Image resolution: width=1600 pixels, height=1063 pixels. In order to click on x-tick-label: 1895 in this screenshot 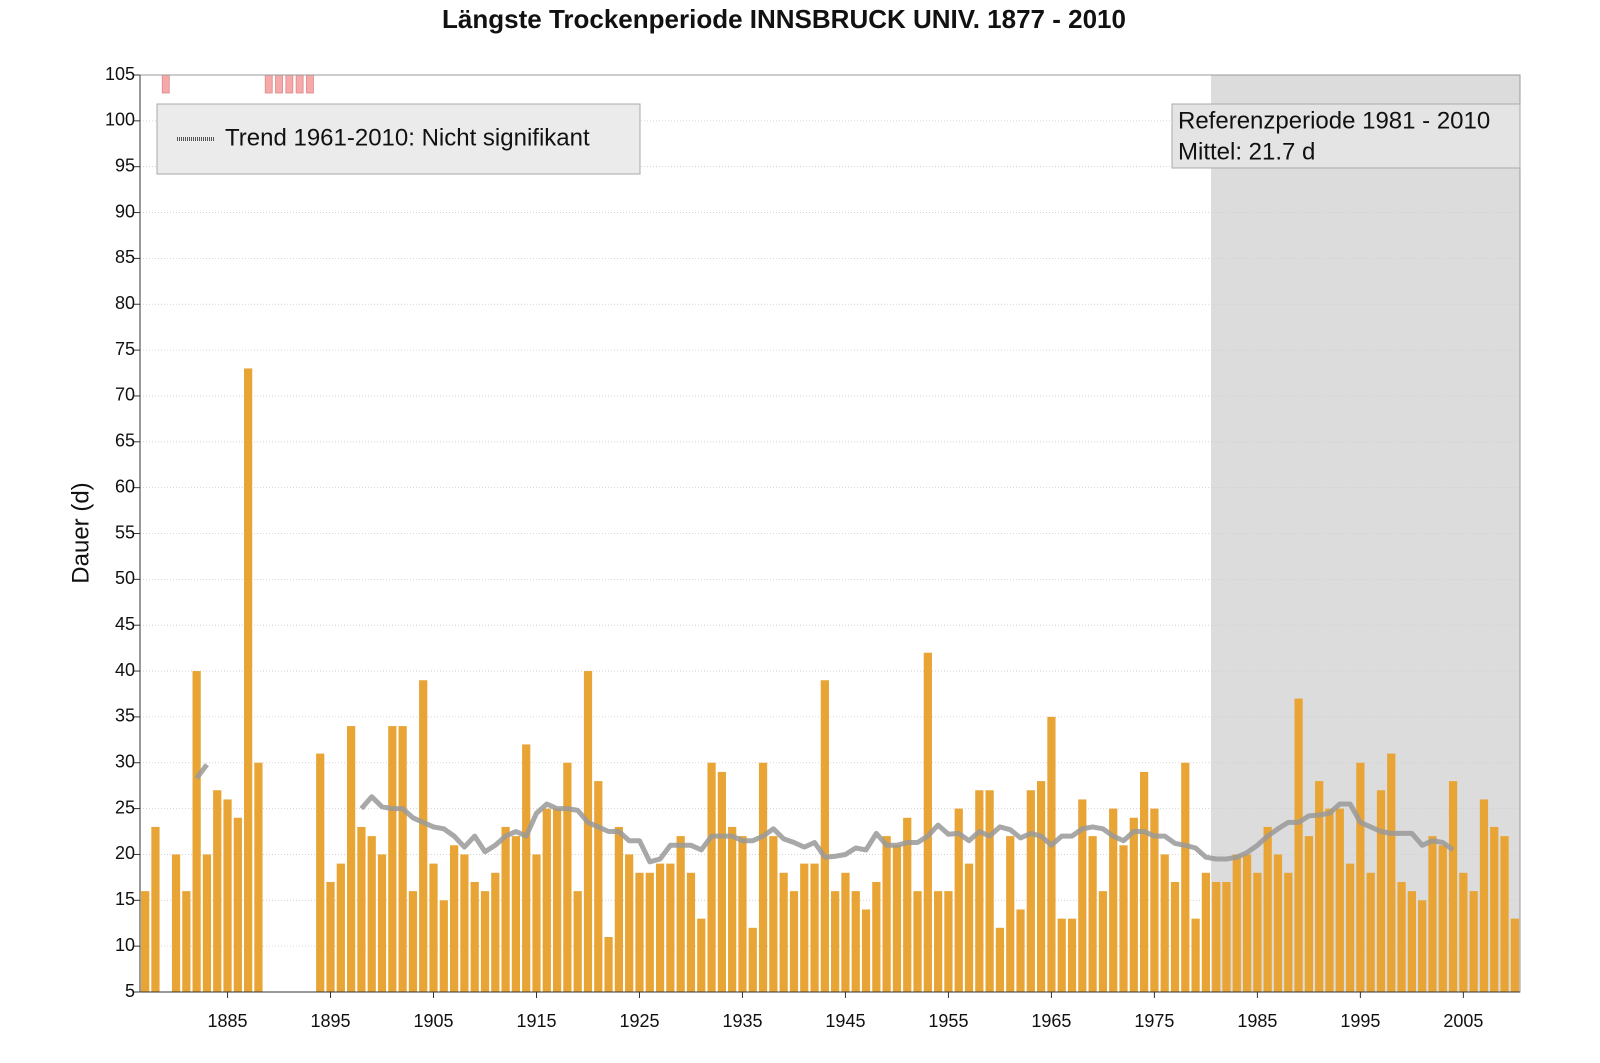, I will do `click(330, 1021)`.